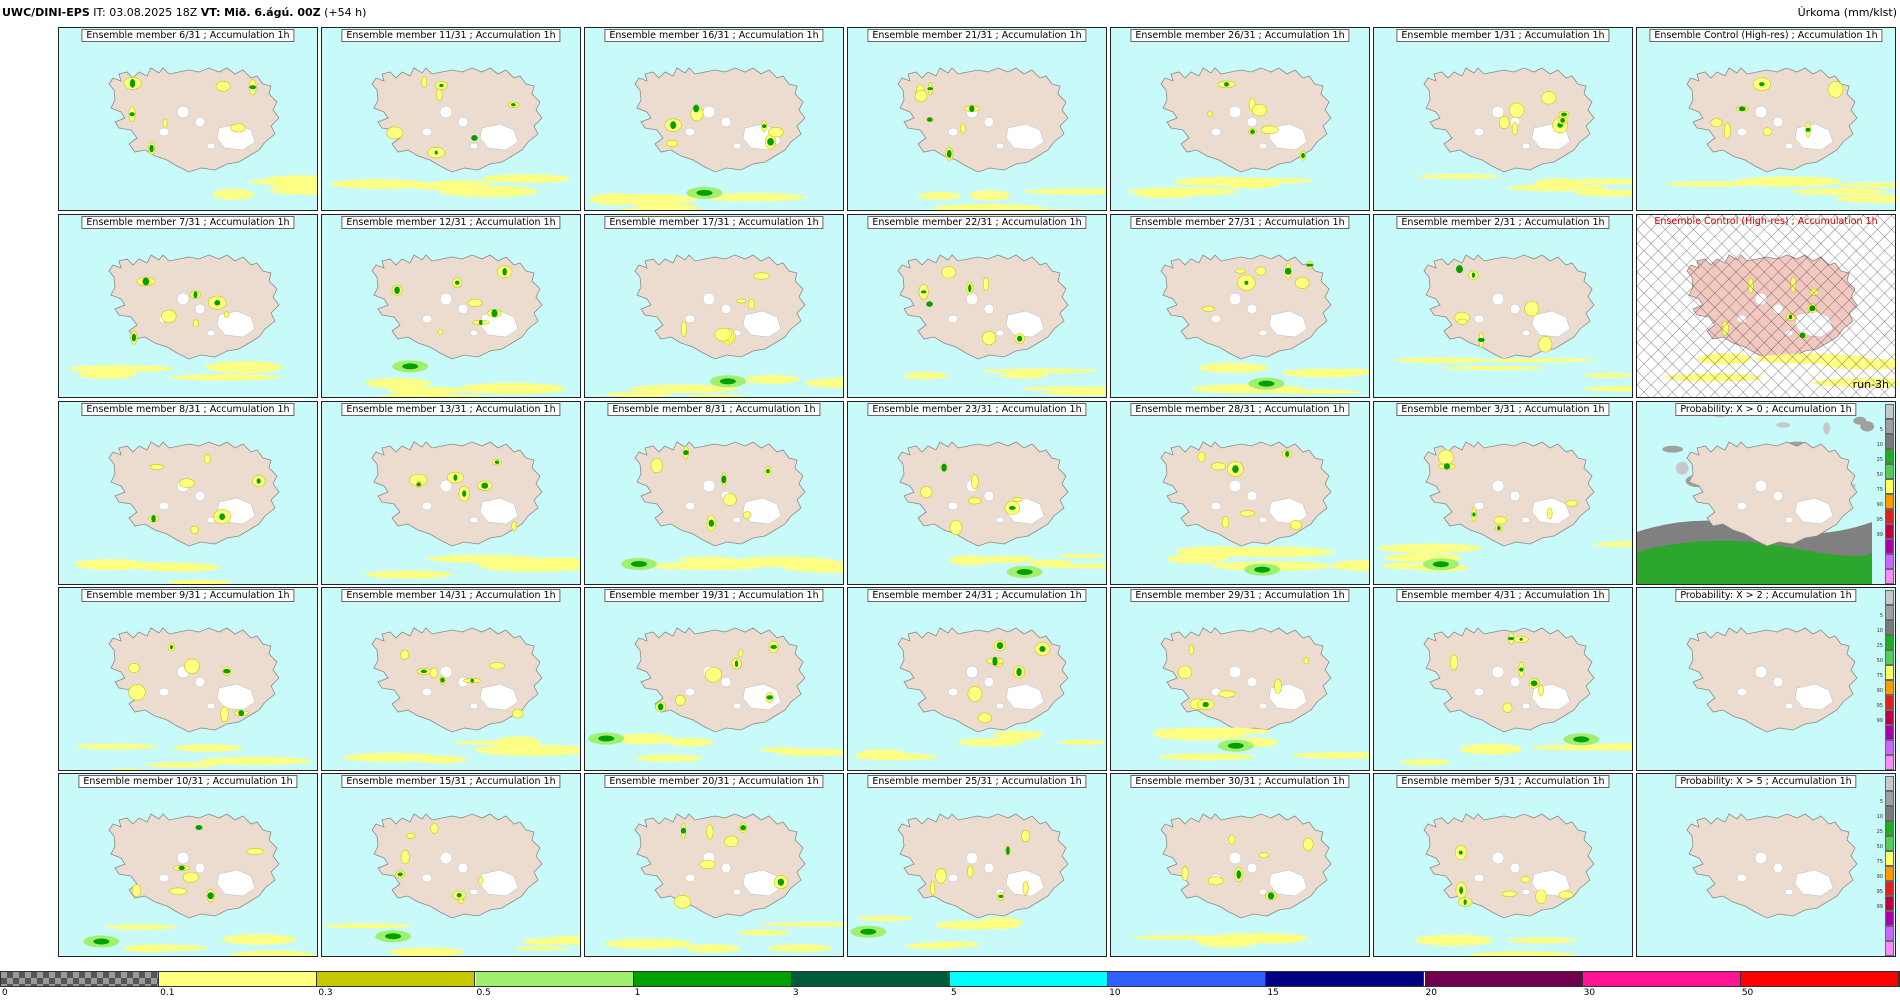  What do you see at coordinates (1431, 993) in the screenshot?
I see `colorbar-tick-label: 20` at bounding box center [1431, 993].